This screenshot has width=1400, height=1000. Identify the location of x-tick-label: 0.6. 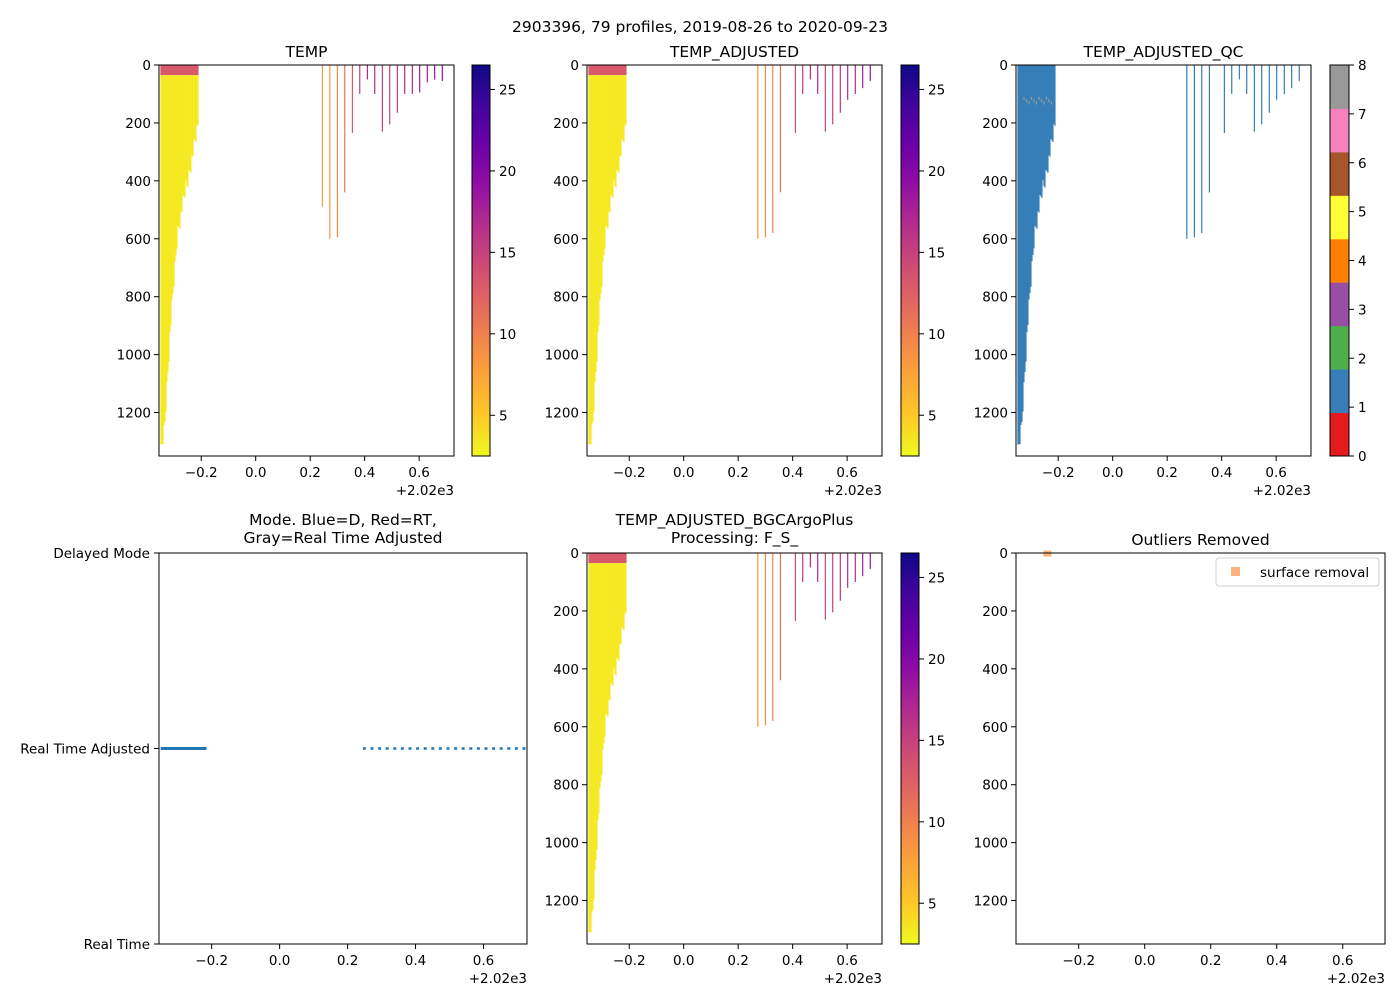
(1275, 473).